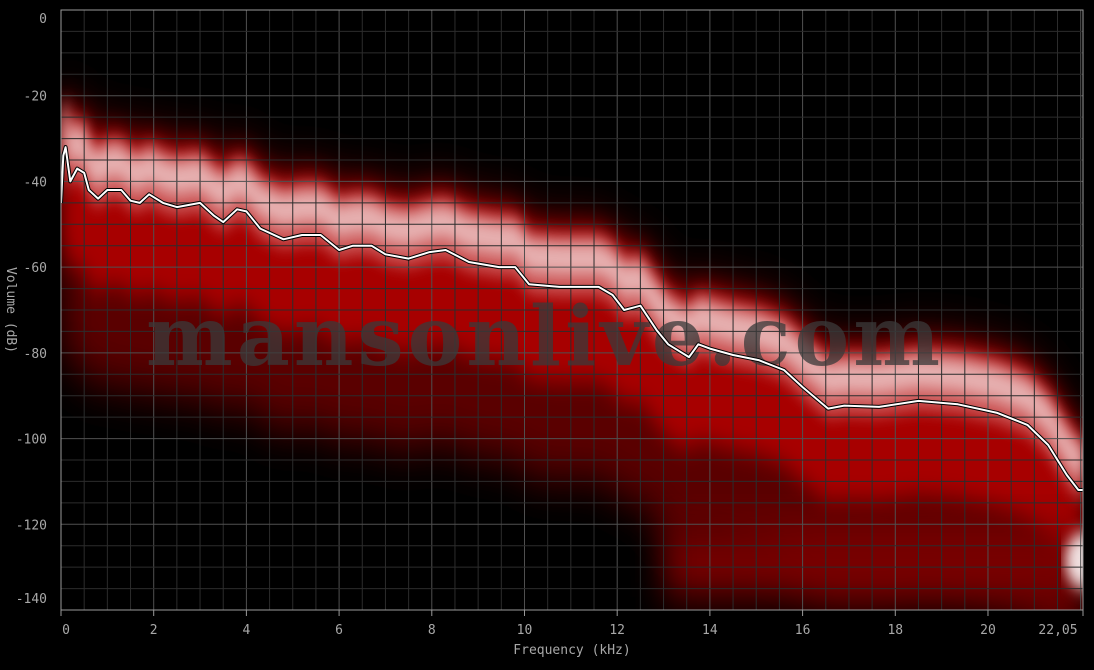  What do you see at coordinates (432, 630) in the screenshot?
I see `x-tick-label: 8` at bounding box center [432, 630].